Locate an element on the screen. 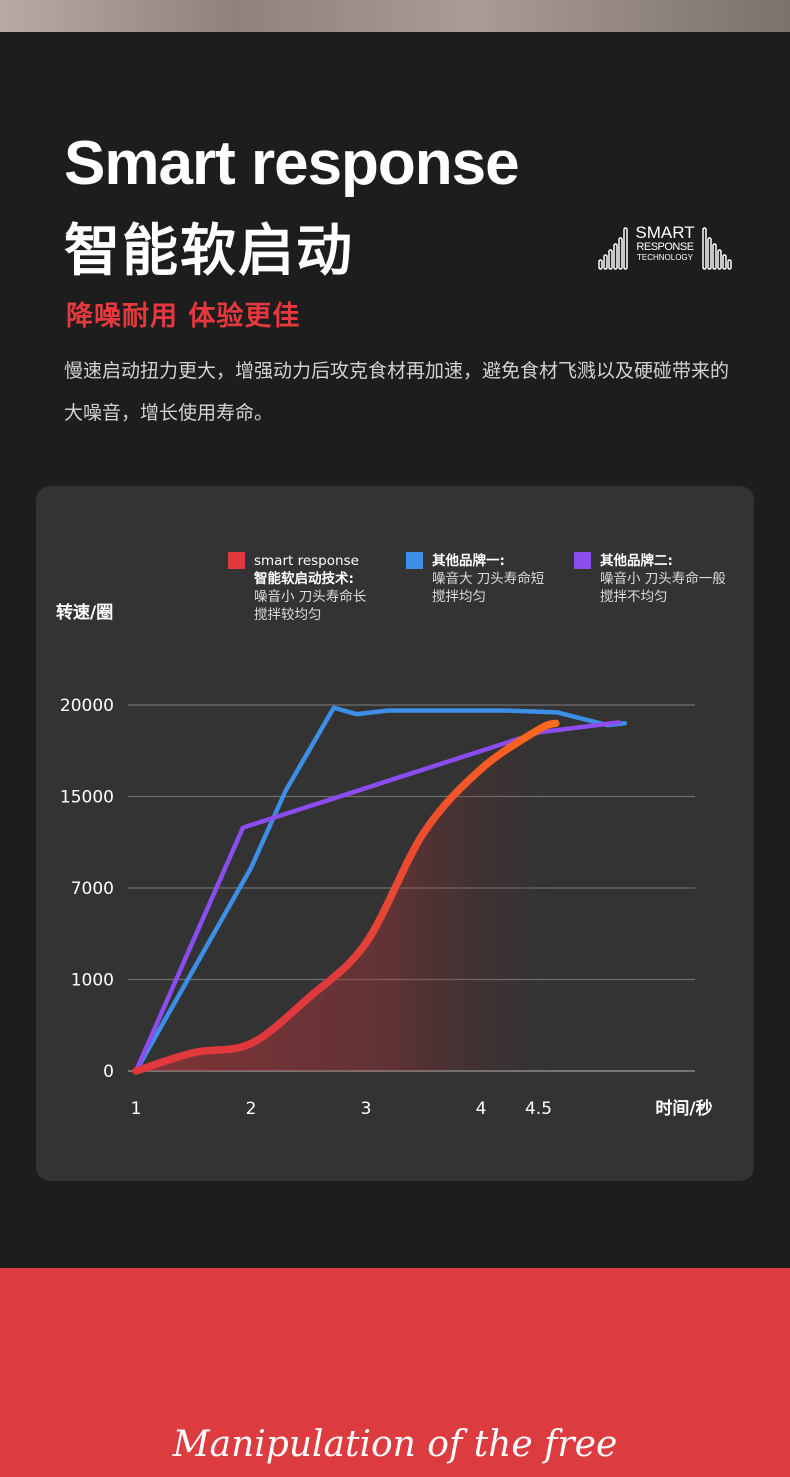 The image size is (790, 1477). legend-title: 其他品牌二: is located at coordinates (636, 560).